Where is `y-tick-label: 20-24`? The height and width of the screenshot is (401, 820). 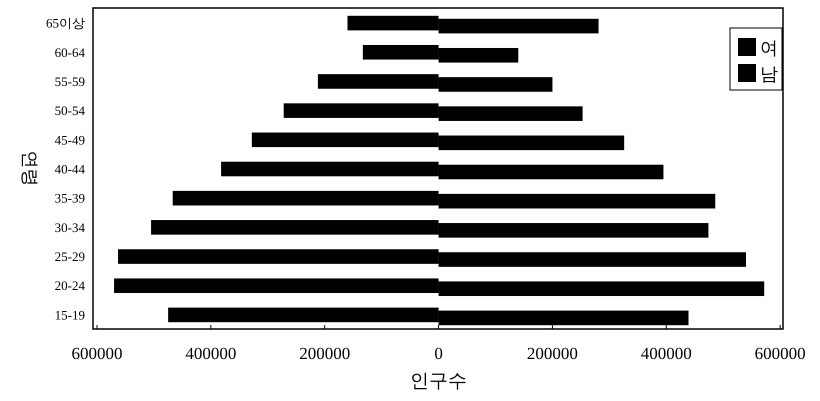
y-tick-label: 20-24 is located at coordinates (70, 286).